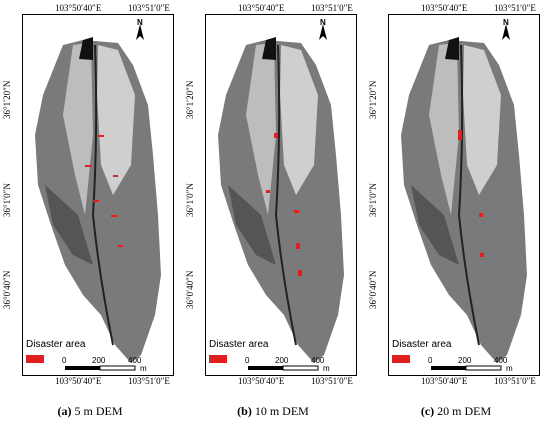  What do you see at coordinates (456, 411) in the screenshot?
I see `panel-caption: (c) 20 m DEM` at bounding box center [456, 411].